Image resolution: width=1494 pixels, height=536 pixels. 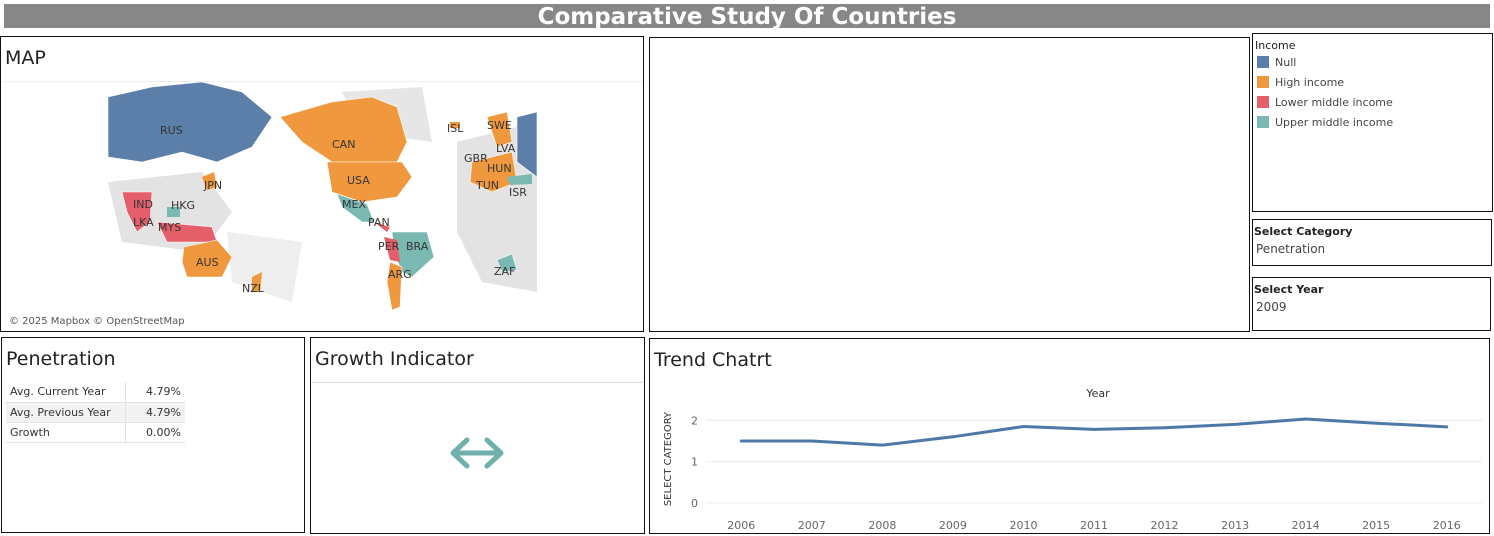 What do you see at coordinates (668, 458) in the screenshot?
I see `y-axis-title: SELECT CATEGORY` at bounding box center [668, 458].